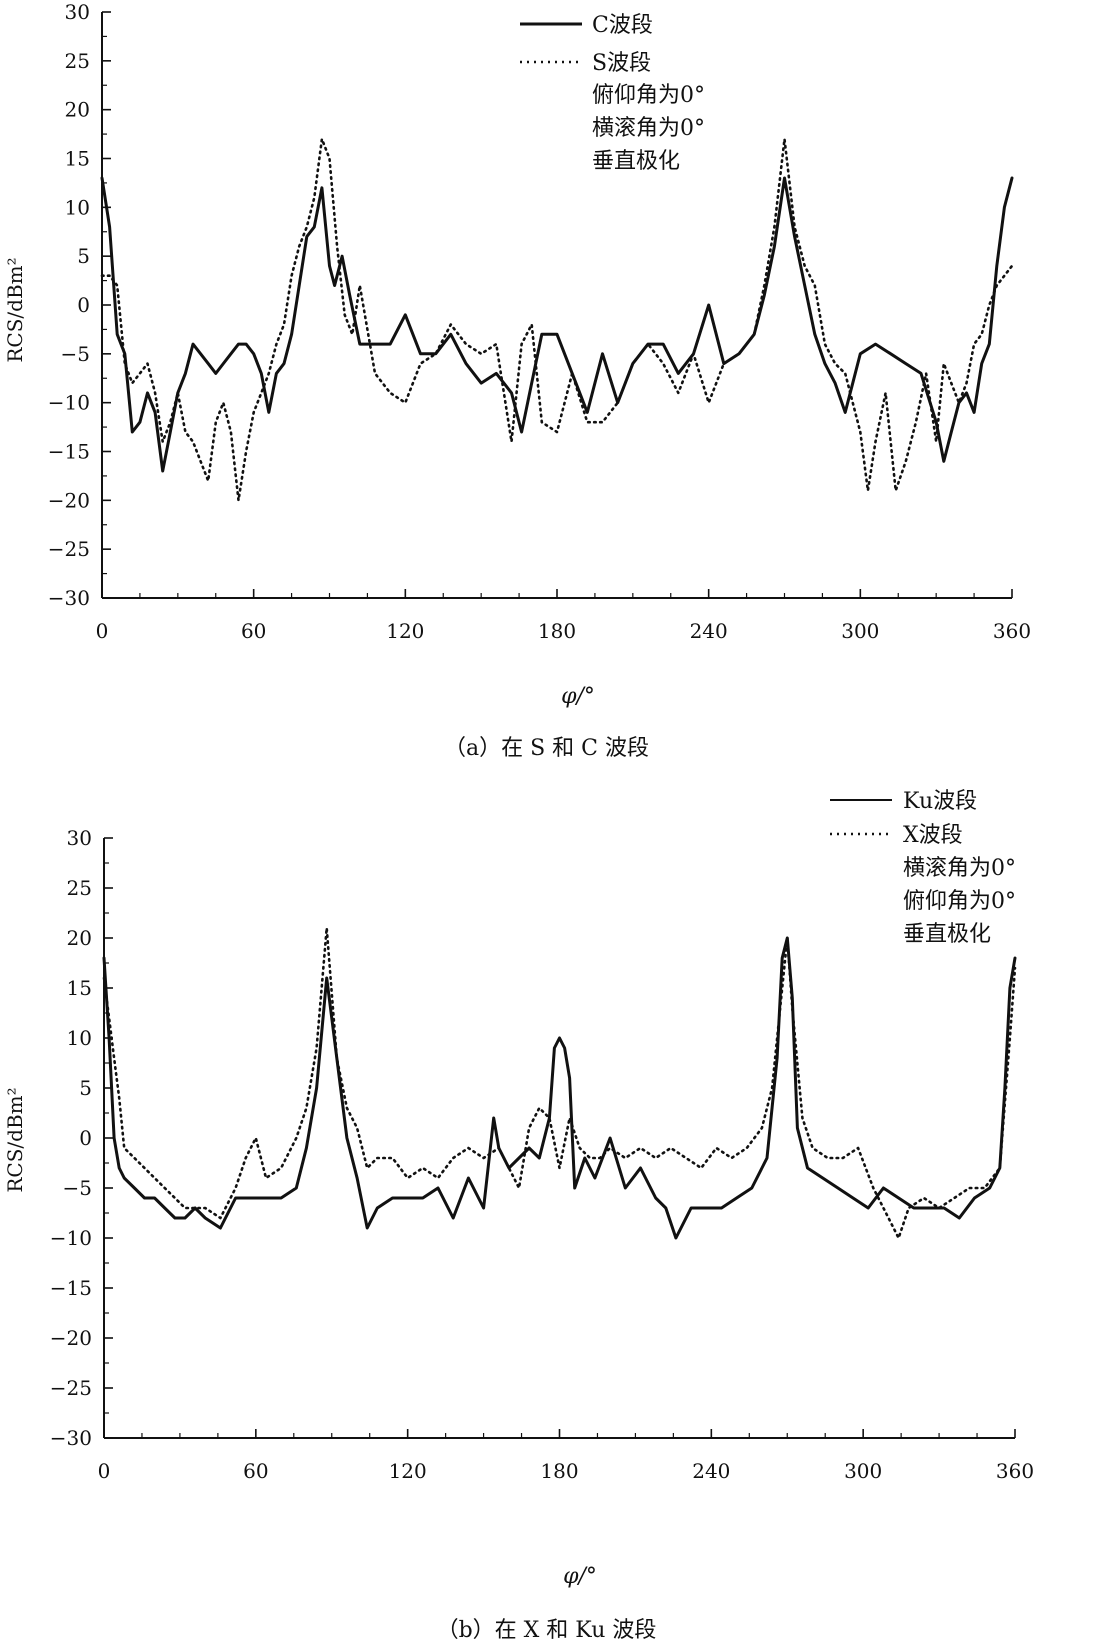 The image size is (1093, 1645). What do you see at coordinates (622, 25) in the screenshot?
I see `legend-label-c-band: C波段` at bounding box center [622, 25].